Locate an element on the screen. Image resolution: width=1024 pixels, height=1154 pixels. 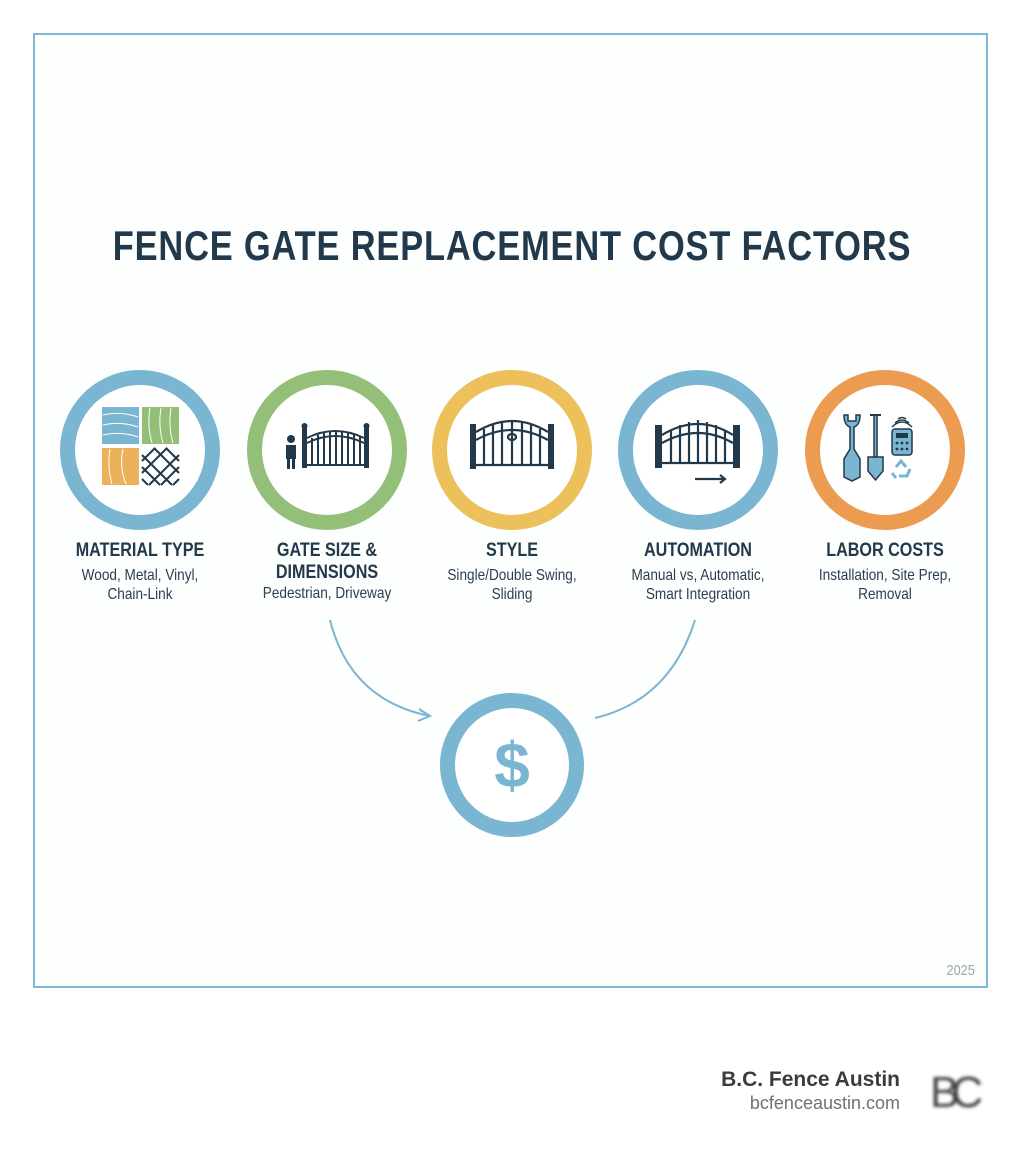
factor-heading: GATE SIZE & is located at coordinates (327, 550).